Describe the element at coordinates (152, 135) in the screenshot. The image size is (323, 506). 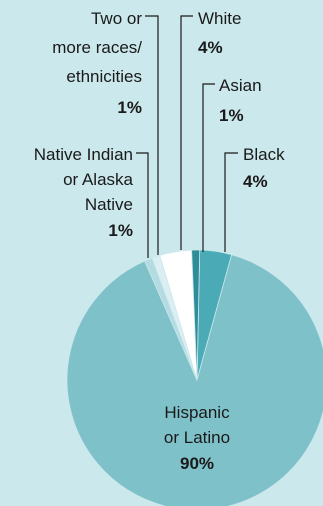
I see `leader-line-two-or-more-races` at that location.